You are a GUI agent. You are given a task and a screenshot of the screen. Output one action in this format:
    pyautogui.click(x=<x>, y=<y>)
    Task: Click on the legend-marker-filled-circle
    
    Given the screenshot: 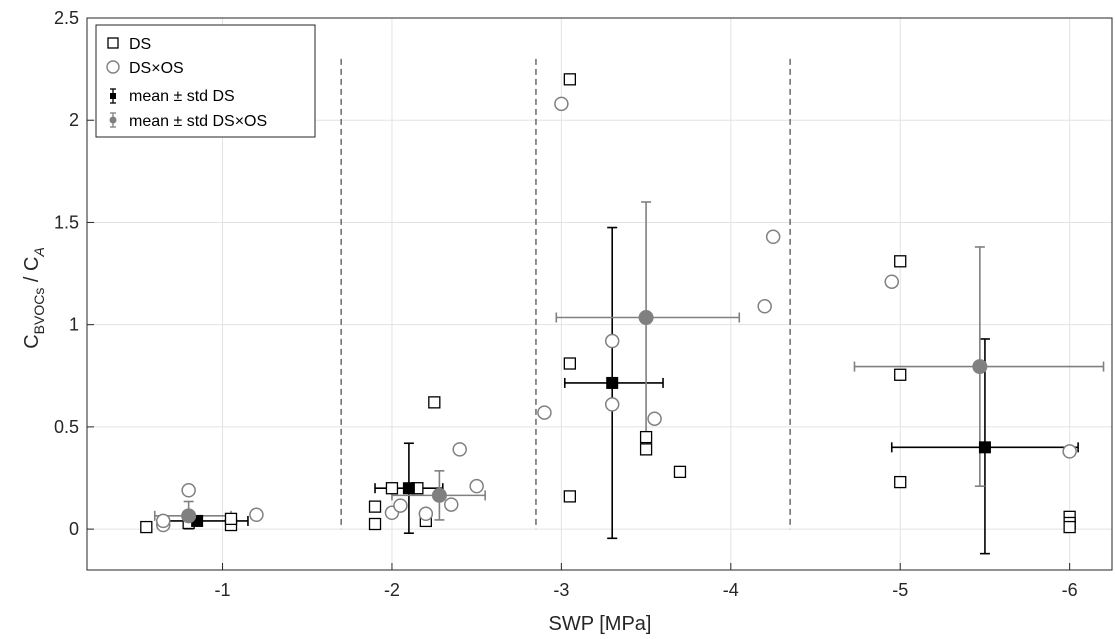 What is the action you would take?
    pyautogui.click(x=113, y=120)
    